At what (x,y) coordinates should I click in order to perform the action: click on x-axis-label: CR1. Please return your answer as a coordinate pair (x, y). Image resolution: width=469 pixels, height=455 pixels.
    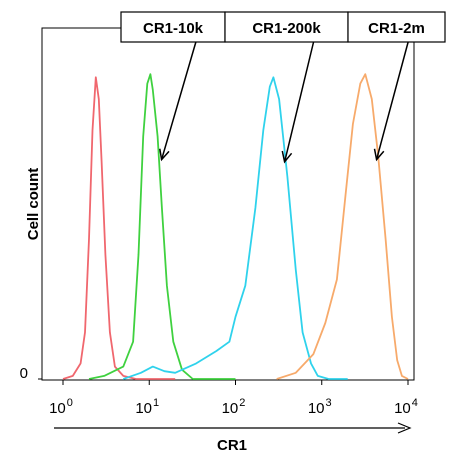
    Looking at the image, I should click on (232, 445).